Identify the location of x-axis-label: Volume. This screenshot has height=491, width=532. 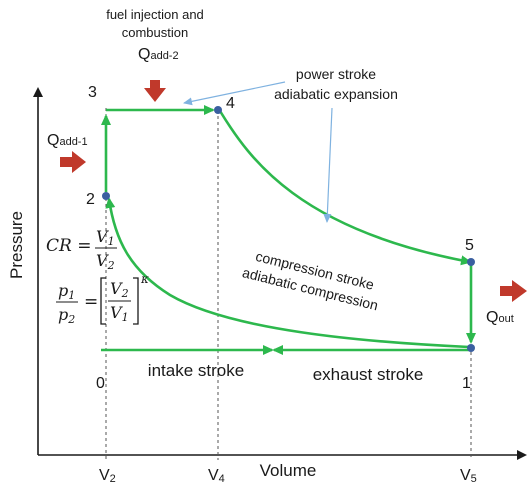
(288, 470).